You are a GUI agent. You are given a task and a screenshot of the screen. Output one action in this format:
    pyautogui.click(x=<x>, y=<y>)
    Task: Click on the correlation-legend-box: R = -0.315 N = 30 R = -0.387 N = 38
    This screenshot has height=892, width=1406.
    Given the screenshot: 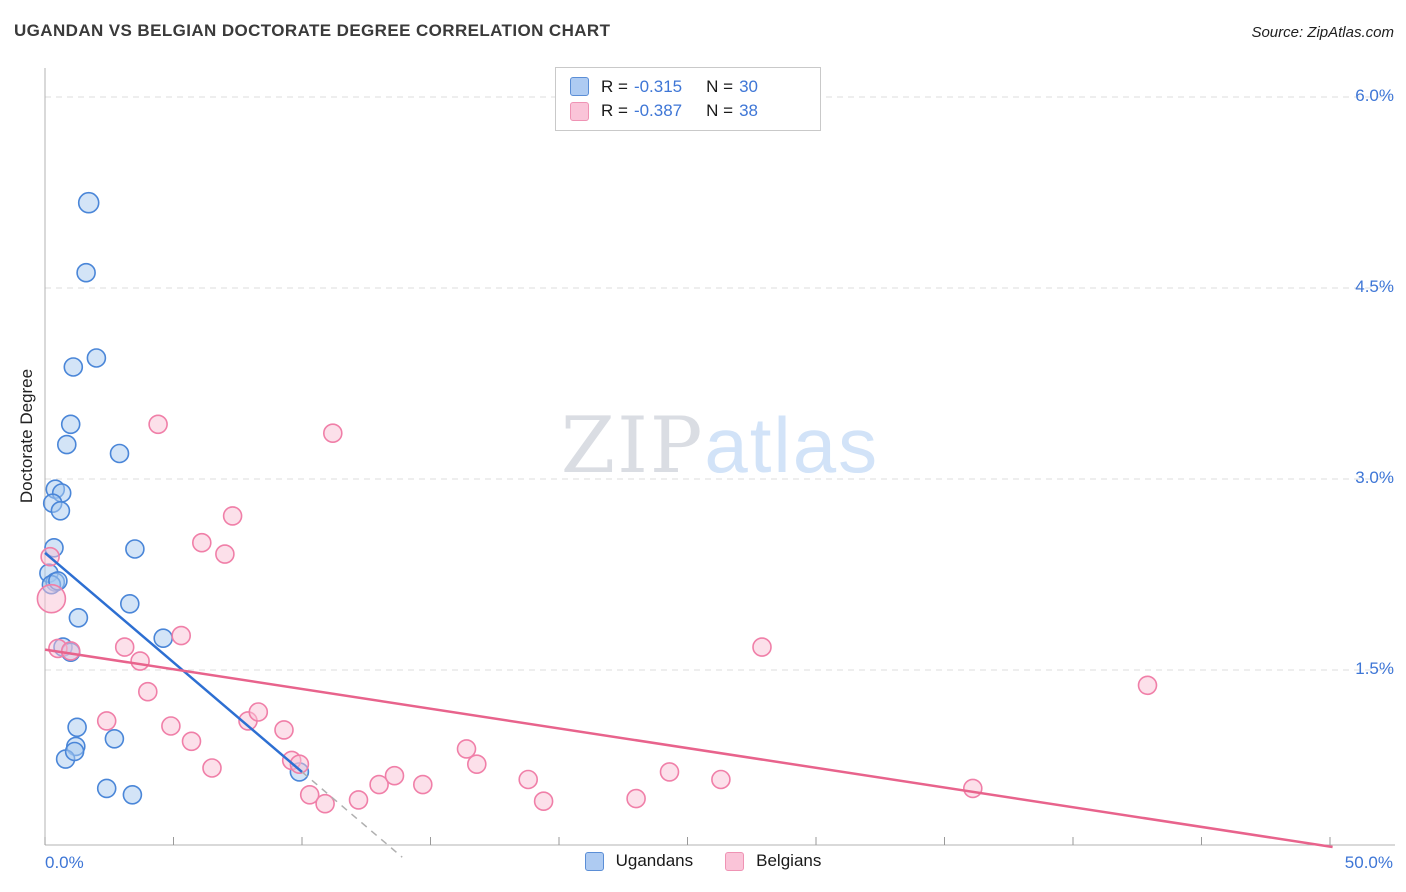 What is the action you would take?
    pyautogui.click(x=688, y=99)
    